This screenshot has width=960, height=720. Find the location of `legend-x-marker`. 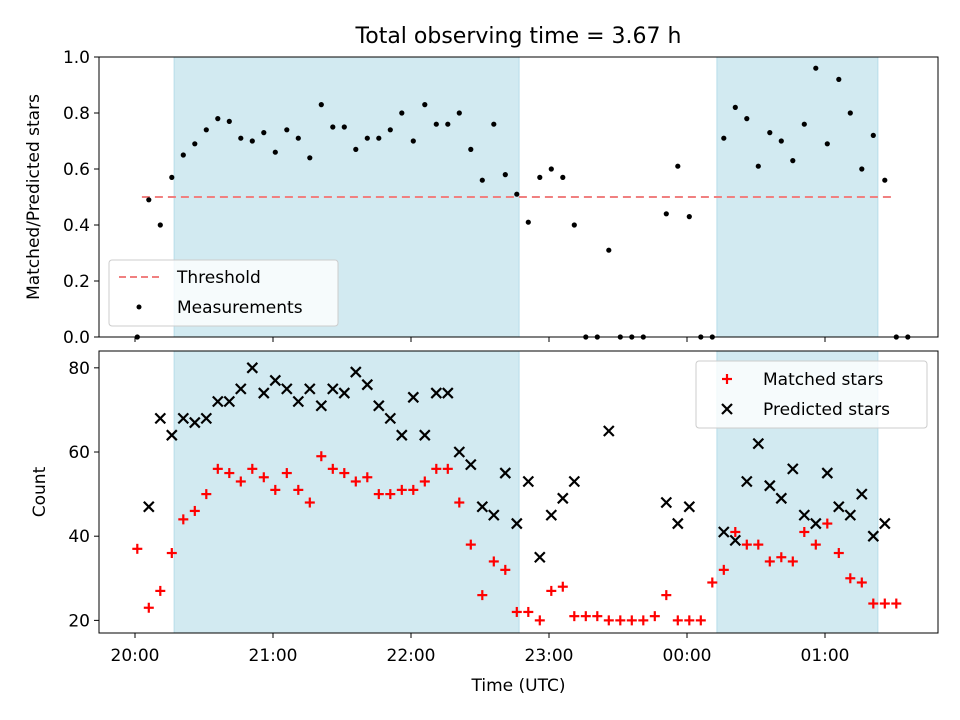

legend-x-marker is located at coordinates (727, 409).